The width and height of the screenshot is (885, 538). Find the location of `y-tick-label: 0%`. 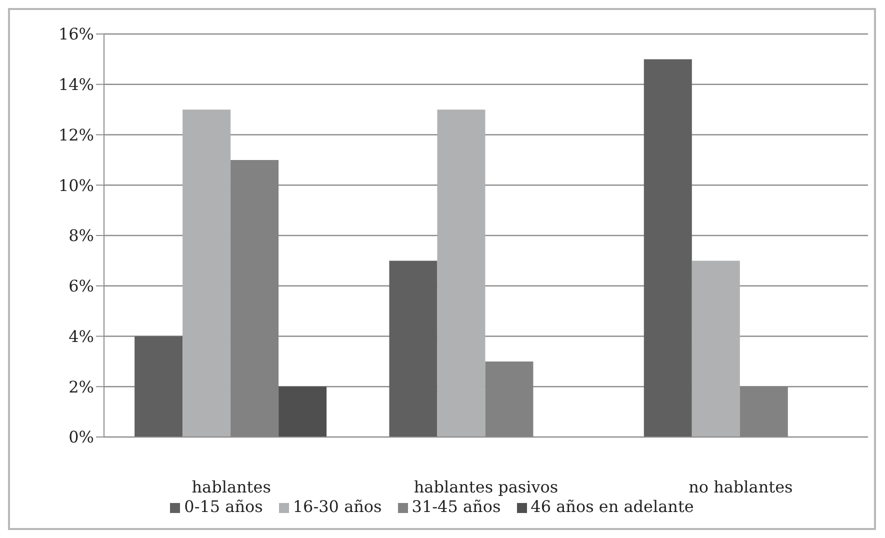

y-tick-label: 0% is located at coordinates (81, 437).